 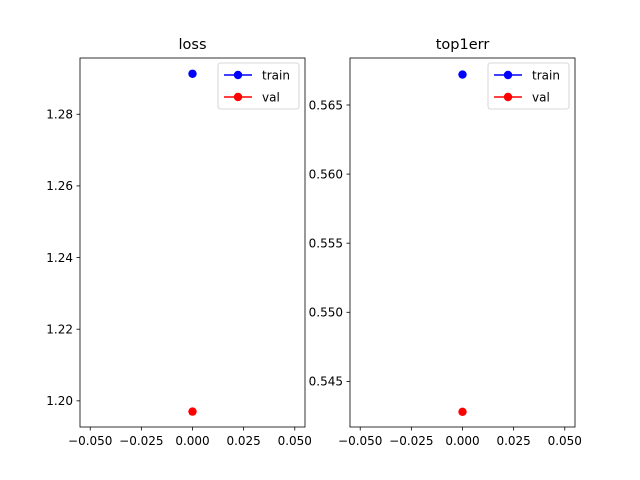 I want to click on y-tick-label: 1.28, so click(x=59, y=115).